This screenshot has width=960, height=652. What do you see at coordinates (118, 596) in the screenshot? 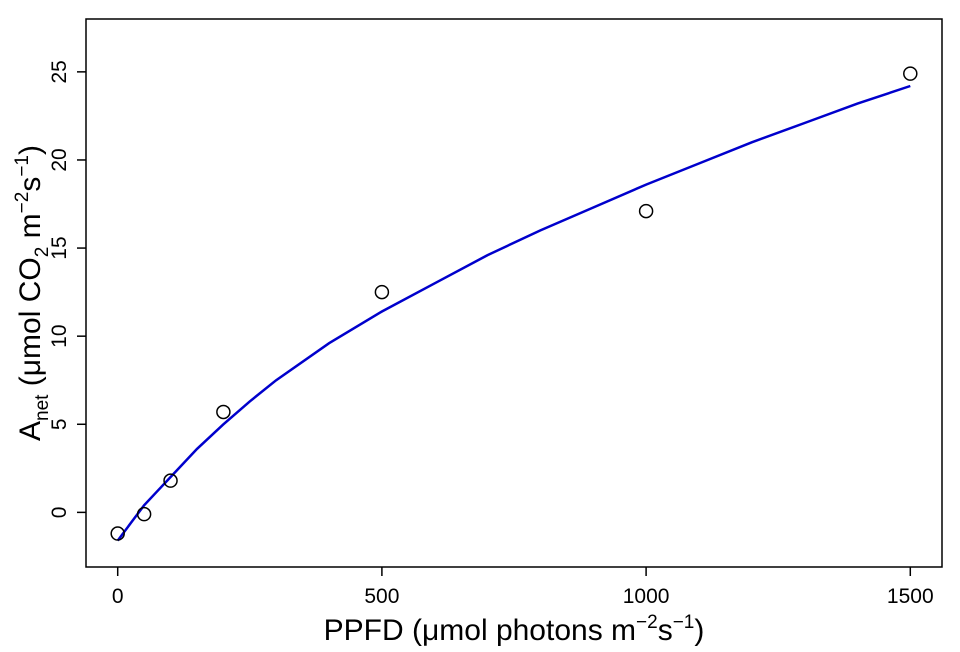
I see `x-tick-label: 0` at bounding box center [118, 596].